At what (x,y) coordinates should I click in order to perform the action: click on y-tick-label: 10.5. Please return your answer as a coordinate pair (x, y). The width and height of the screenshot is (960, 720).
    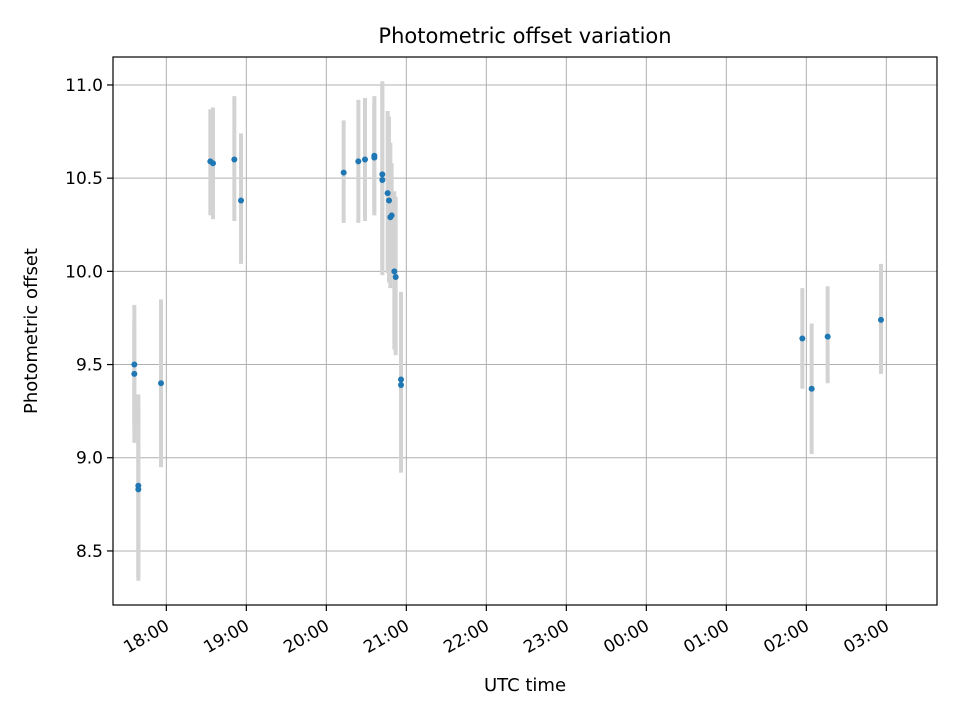
    Looking at the image, I should click on (84, 179).